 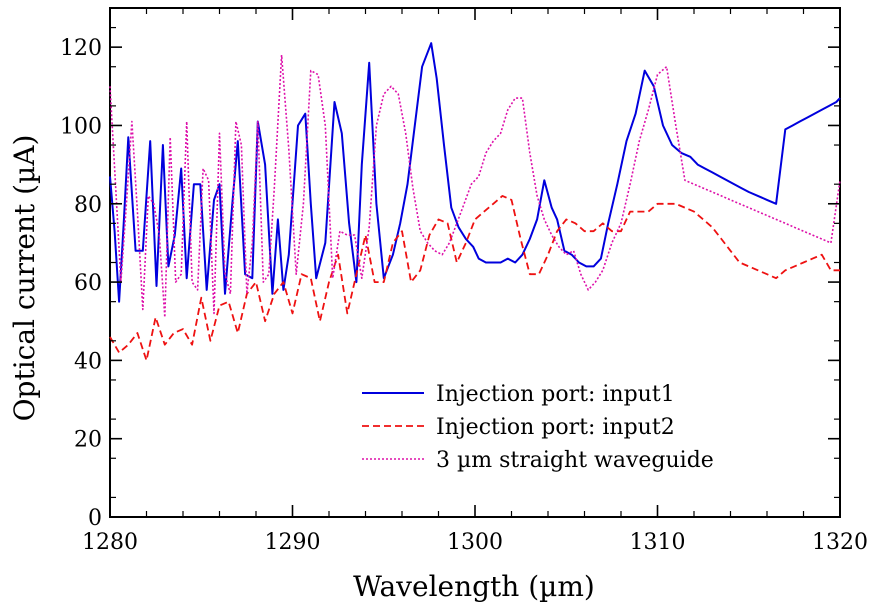 I want to click on y-axis-title: Optical current (µA), so click(x=24, y=278).